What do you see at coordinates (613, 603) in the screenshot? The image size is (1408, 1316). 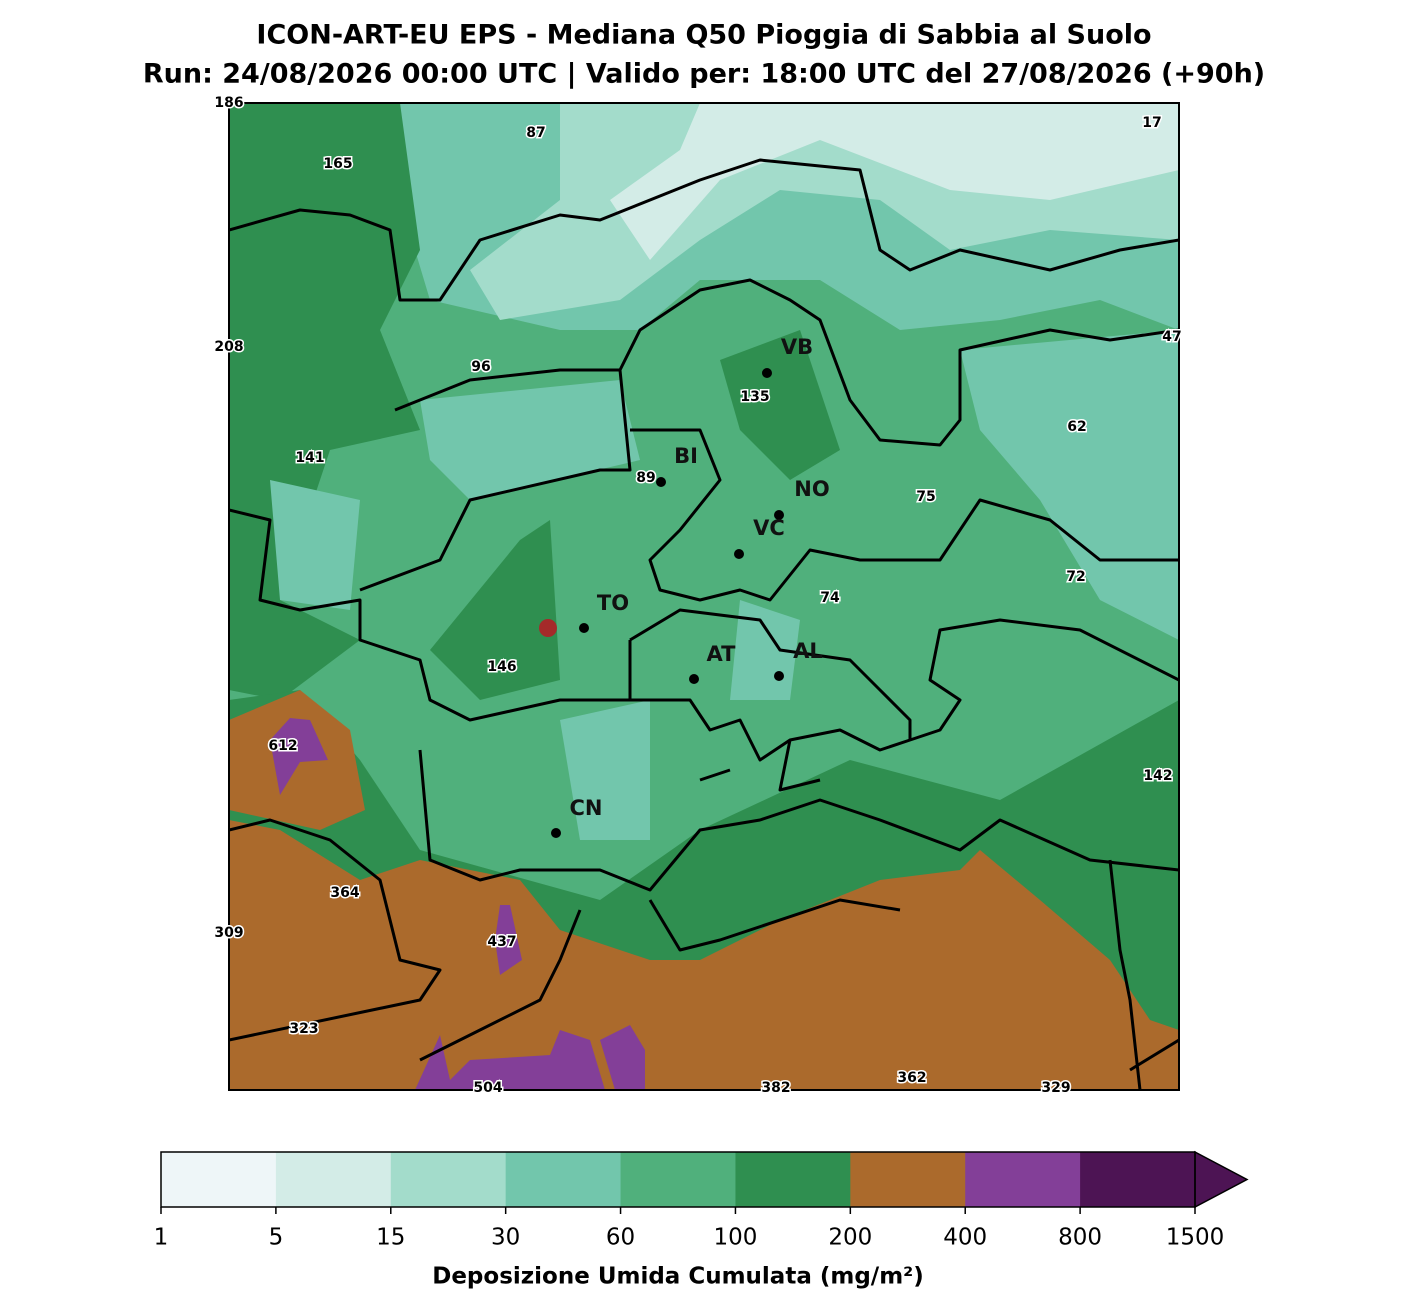 I see `city-label: TO` at bounding box center [613, 603].